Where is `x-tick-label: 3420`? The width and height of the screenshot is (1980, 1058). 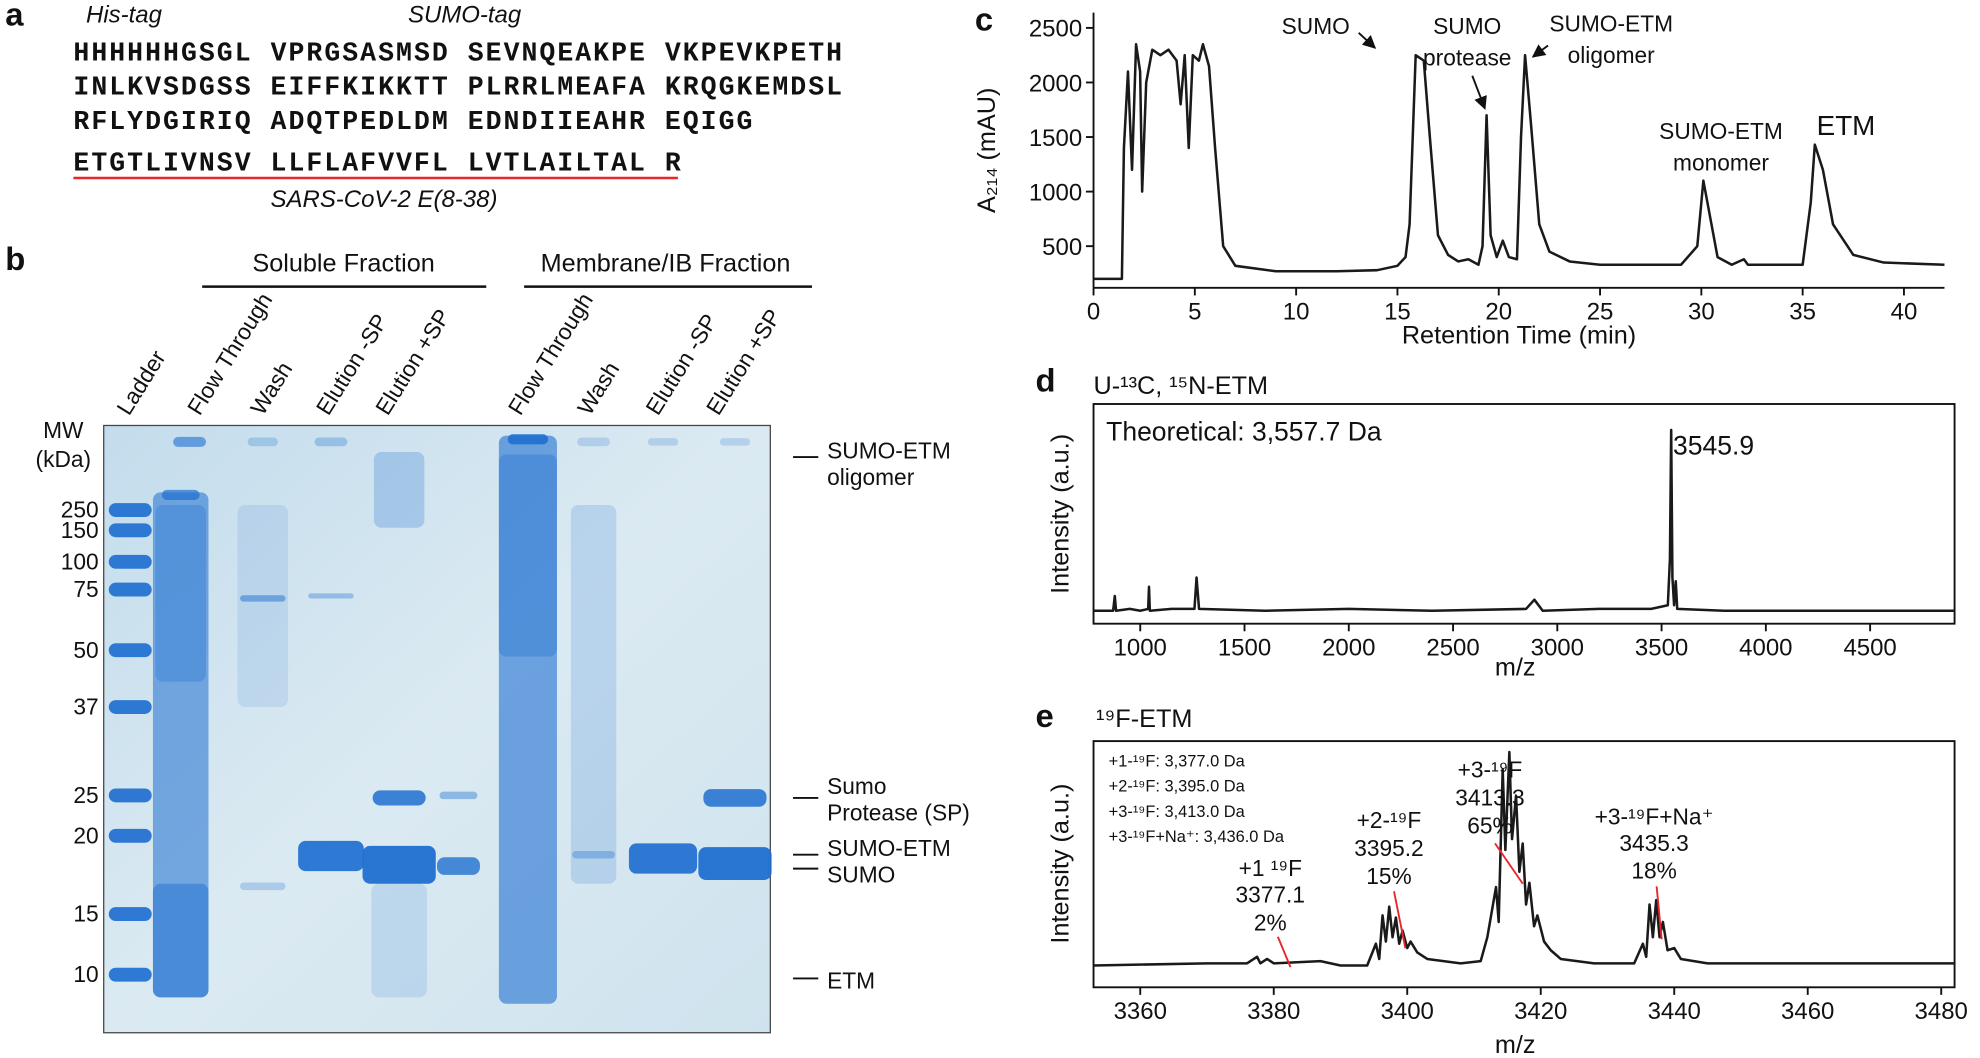
x-tick-label: 3420 is located at coordinates (1540, 1011).